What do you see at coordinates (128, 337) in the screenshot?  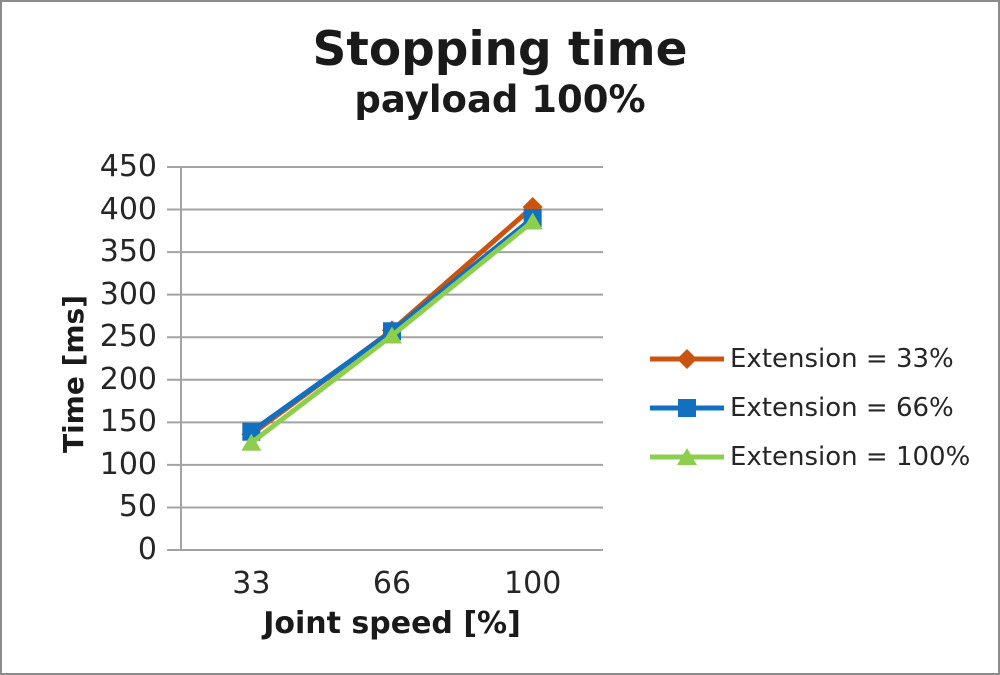 I see `y-tick-label: 250` at bounding box center [128, 337].